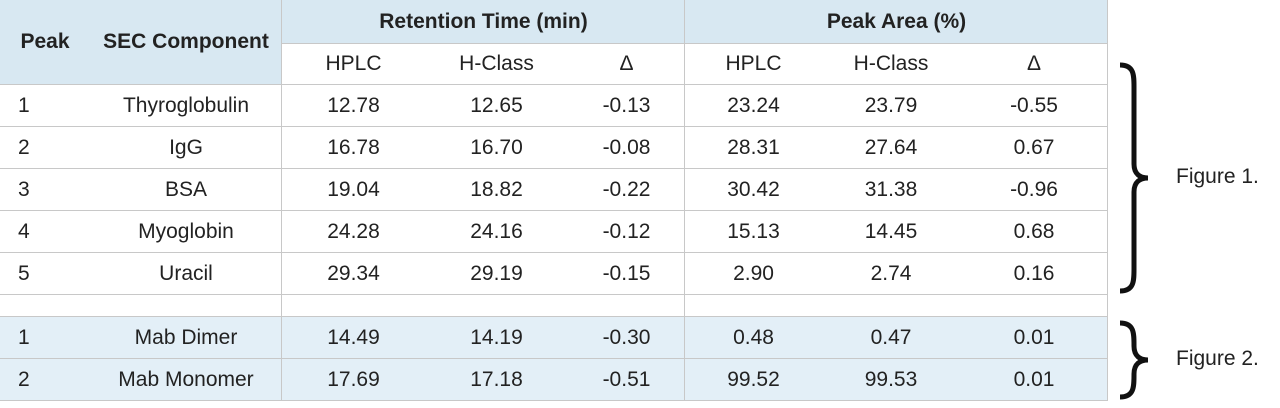 The image size is (1280, 408). I want to click on table-cell: 29.19, so click(496, 274).